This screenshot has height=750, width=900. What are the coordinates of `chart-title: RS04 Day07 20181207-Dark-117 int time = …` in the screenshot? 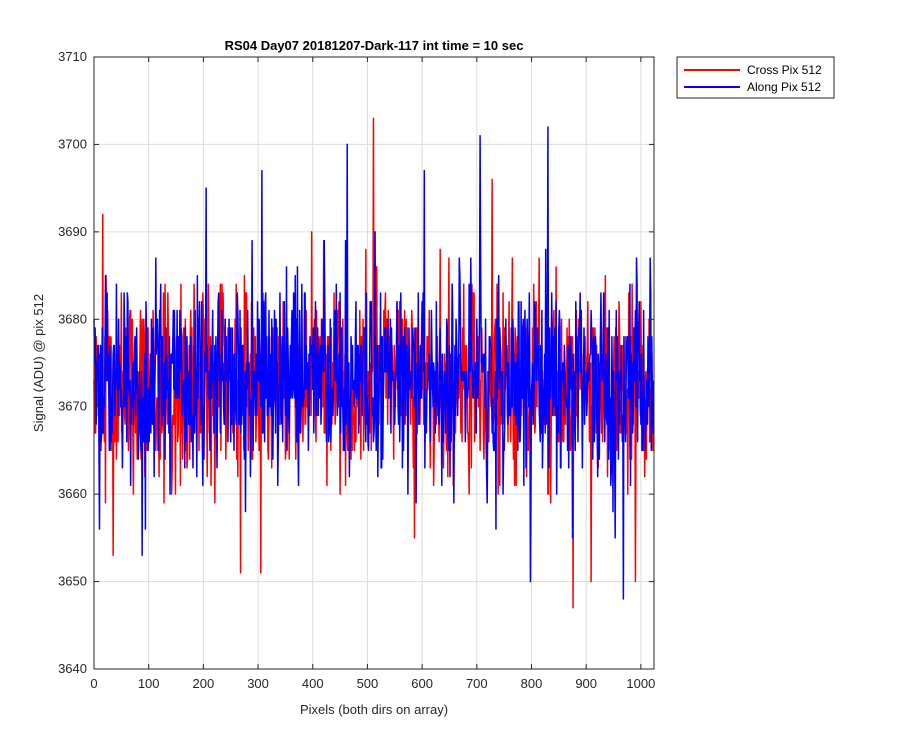 It's located at (374, 45).